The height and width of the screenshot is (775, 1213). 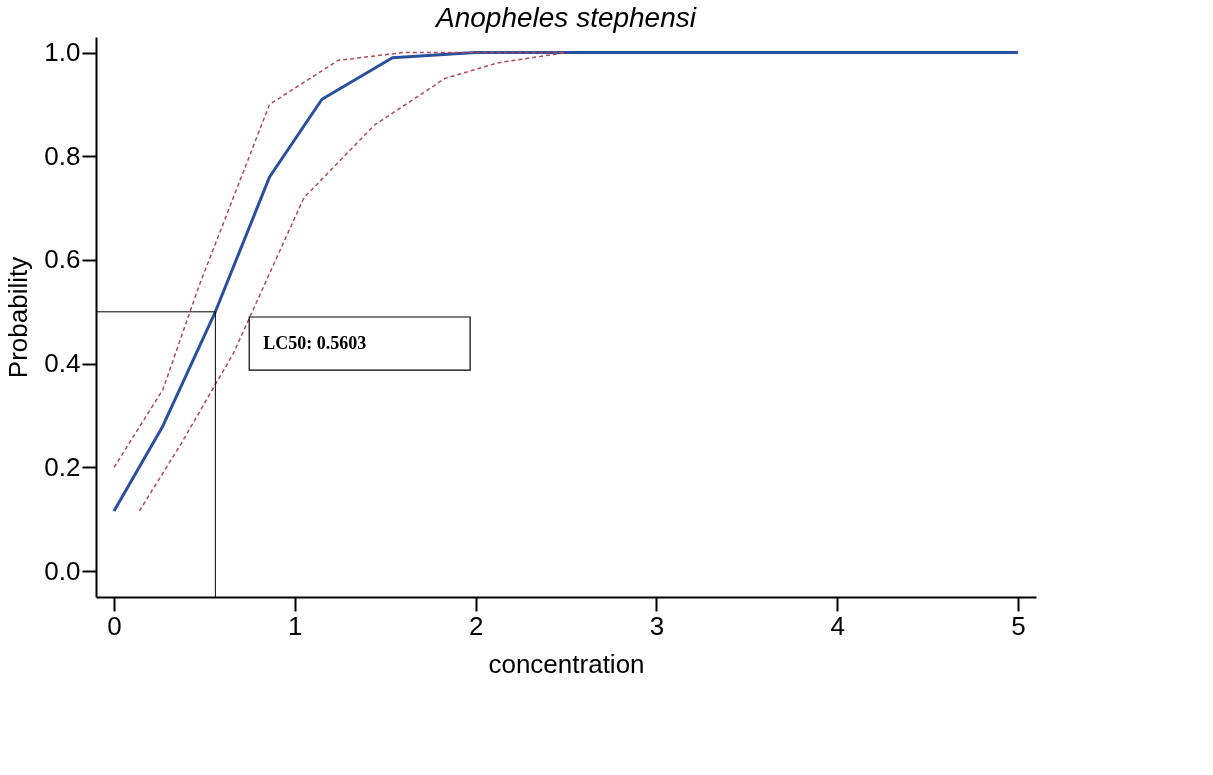 I want to click on chart-title: Anopheles stephensi, so click(x=565, y=17).